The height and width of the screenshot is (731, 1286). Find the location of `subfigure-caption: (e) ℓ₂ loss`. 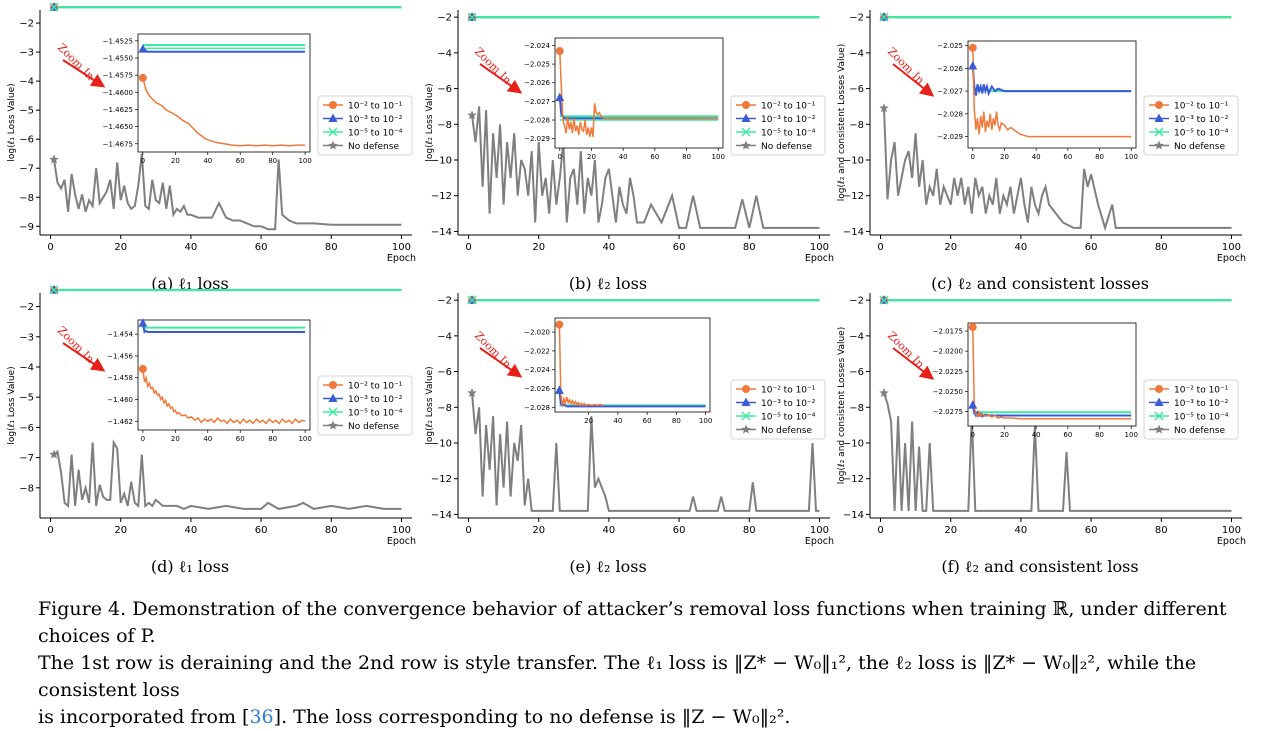

subfigure-caption: (e) ℓ₂ loss is located at coordinates (607, 566).